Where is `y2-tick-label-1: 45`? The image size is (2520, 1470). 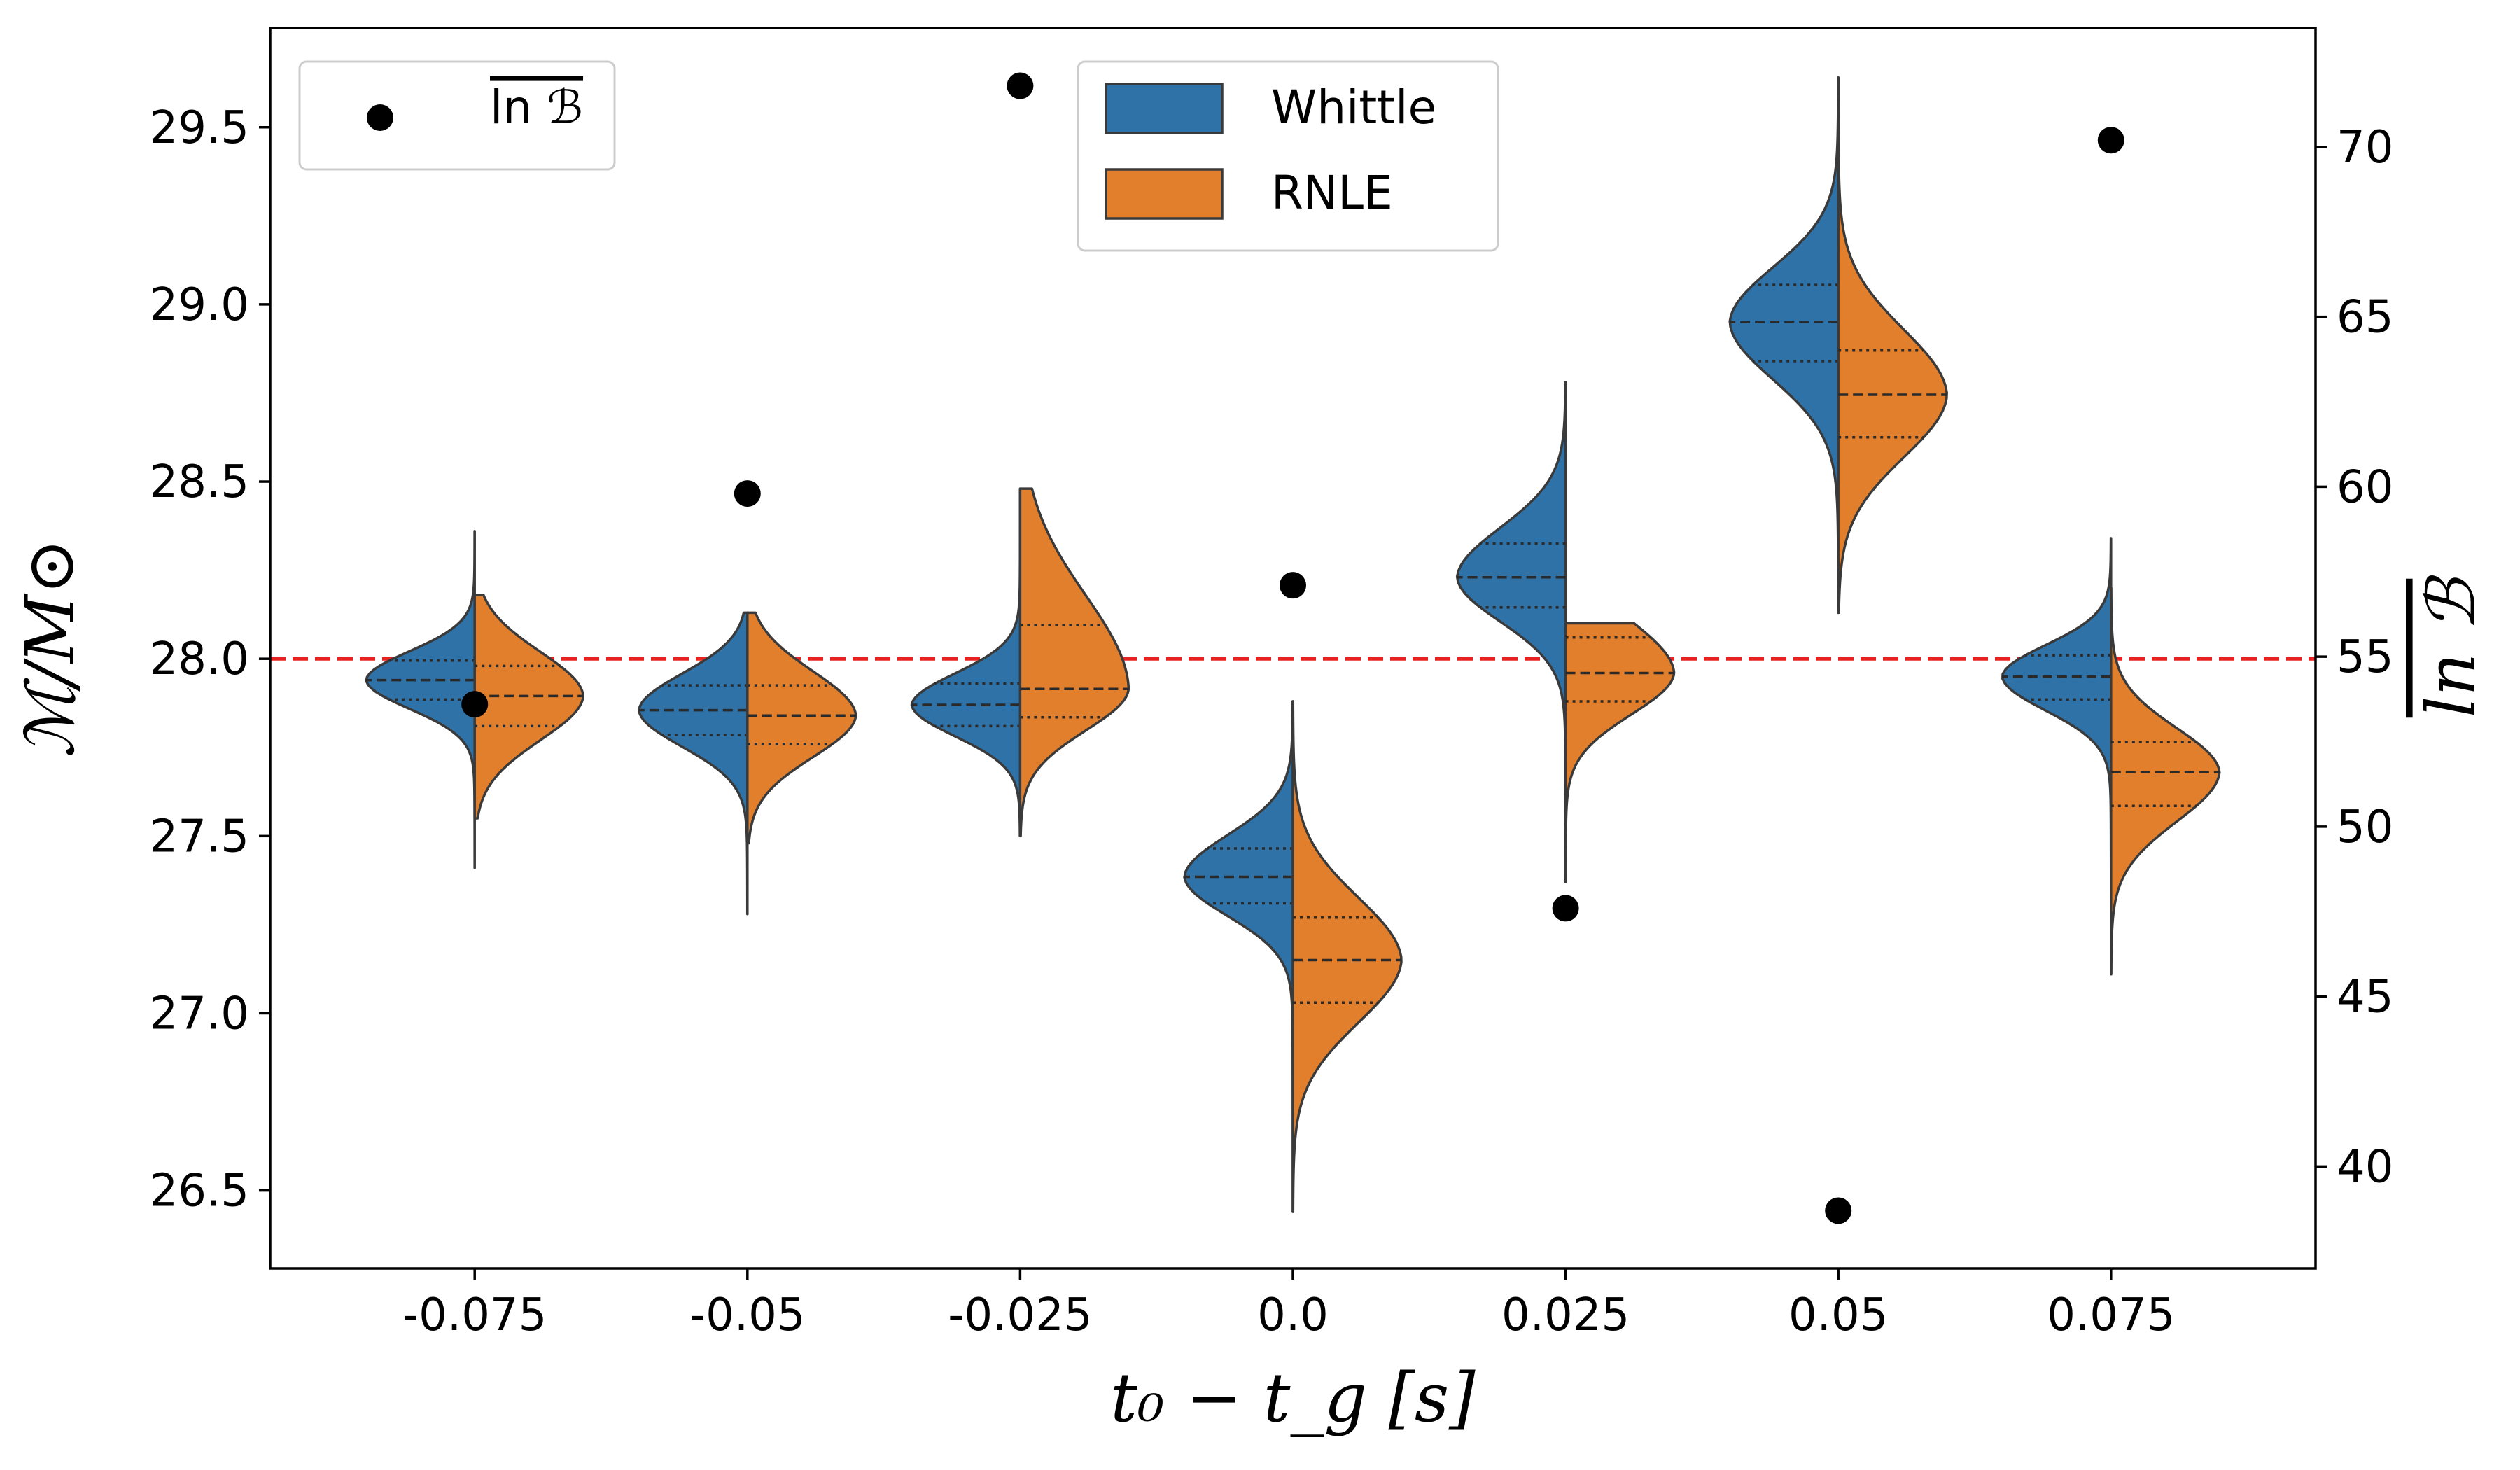 y2-tick-label-1: 45 is located at coordinates (2365, 997).